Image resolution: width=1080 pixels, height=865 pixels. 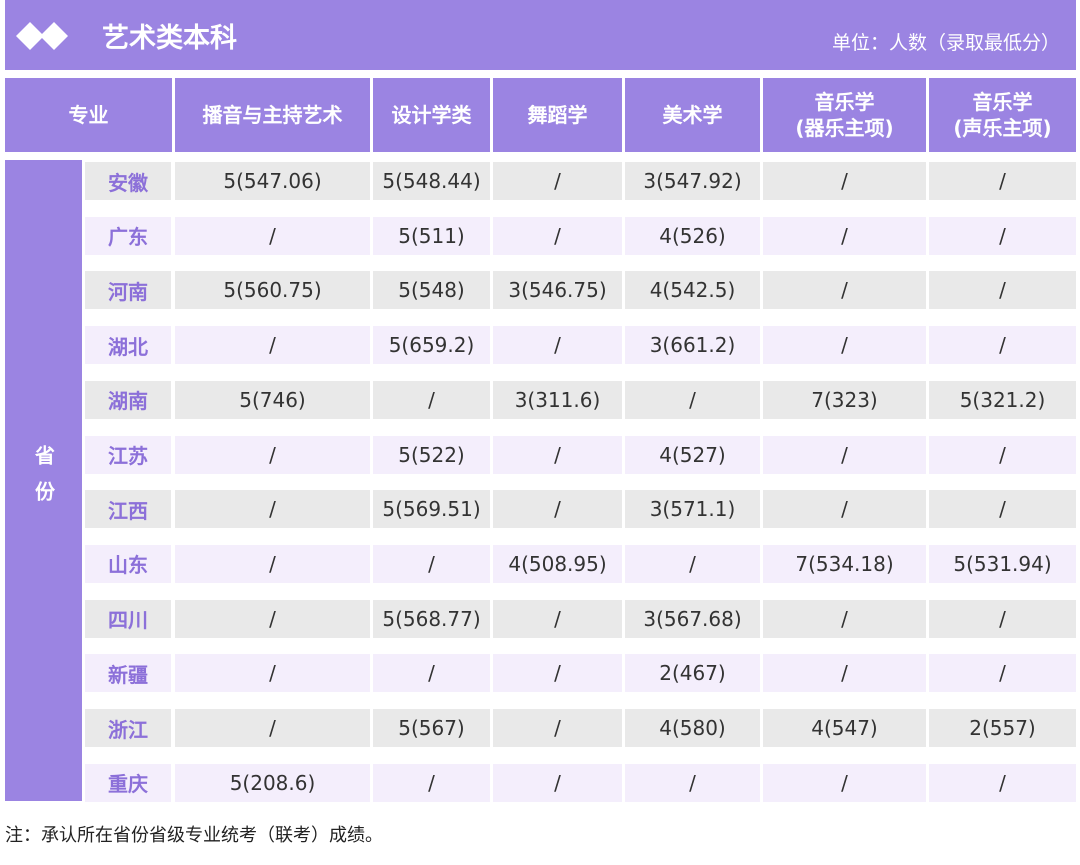 What do you see at coordinates (692, 509) in the screenshot?
I see `table-cell: 3(571.1)` at bounding box center [692, 509].